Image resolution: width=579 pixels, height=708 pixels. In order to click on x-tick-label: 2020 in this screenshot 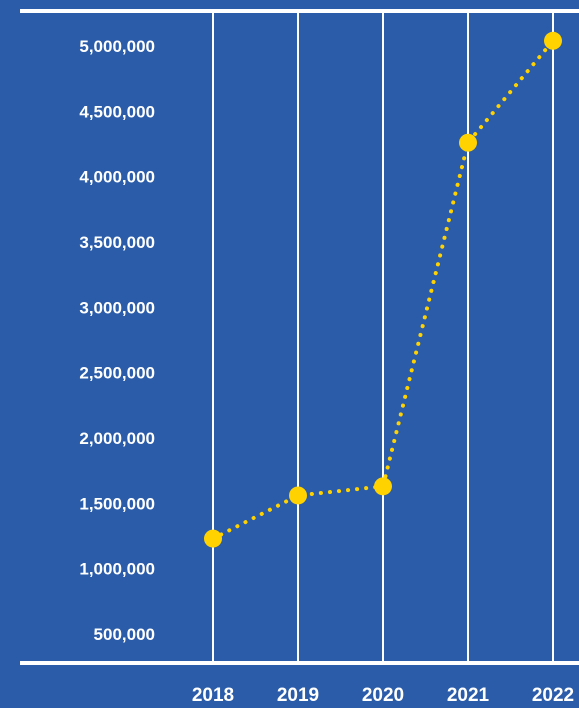, I will do `click(383, 695)`.